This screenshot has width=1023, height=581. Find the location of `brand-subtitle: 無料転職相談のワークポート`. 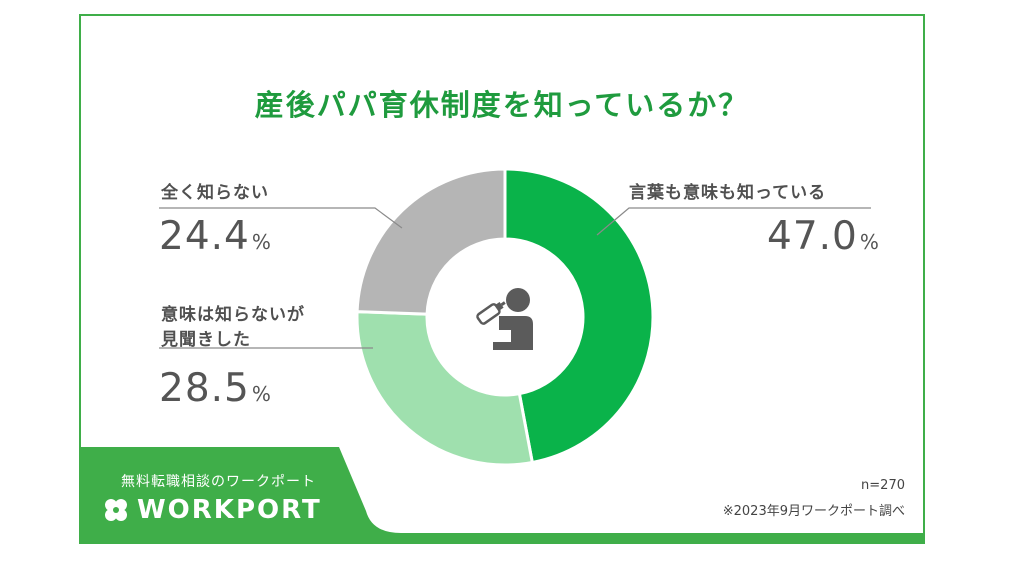

brand-subtitle: 無料転職相談のワークポート is located at coordinates (218, 482).